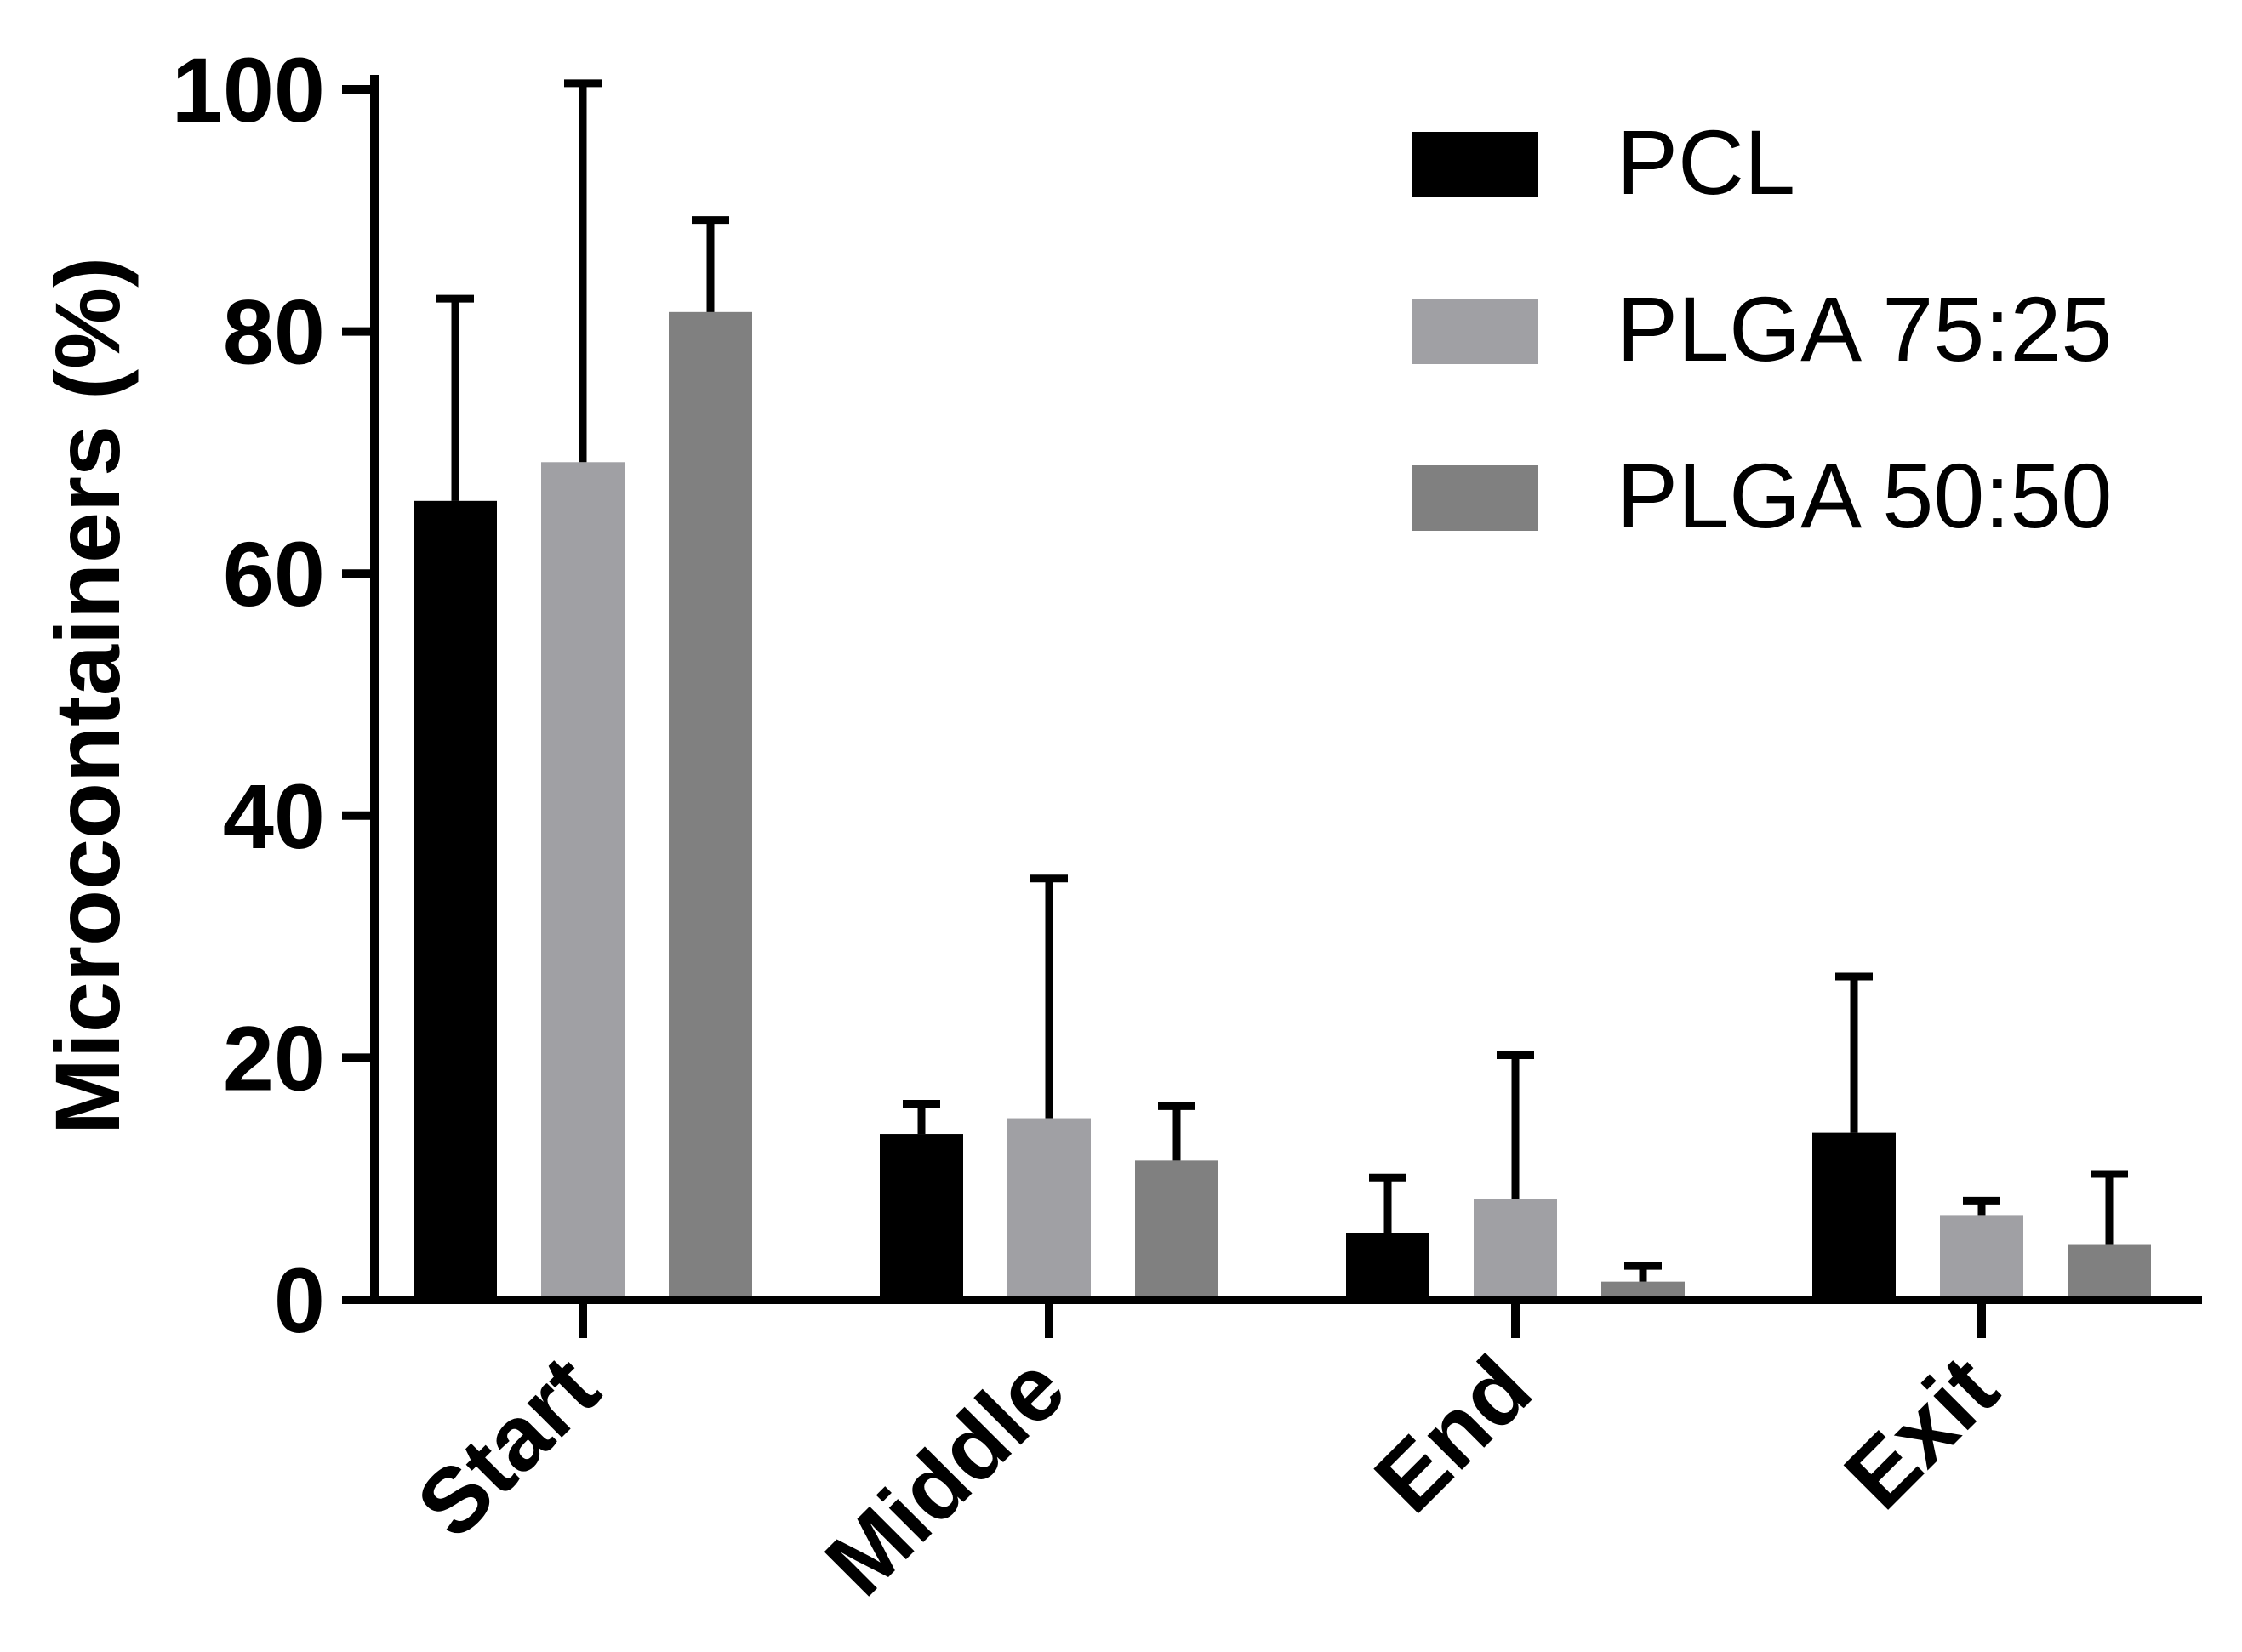  I want to click on y-tick-label: 80, so click(274, 332).